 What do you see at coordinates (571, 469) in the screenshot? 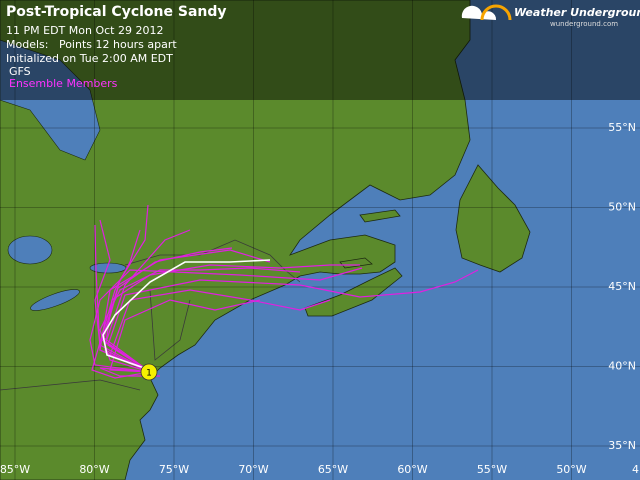
I see `lon-label: 50°W` at bounding box center [571, 469].